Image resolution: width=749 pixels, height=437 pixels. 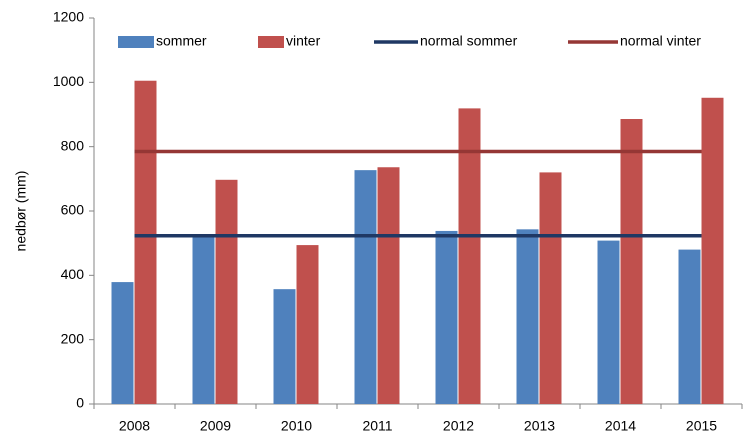 I want to click on x-tick-label: 2015, so click(x=701, y=426).